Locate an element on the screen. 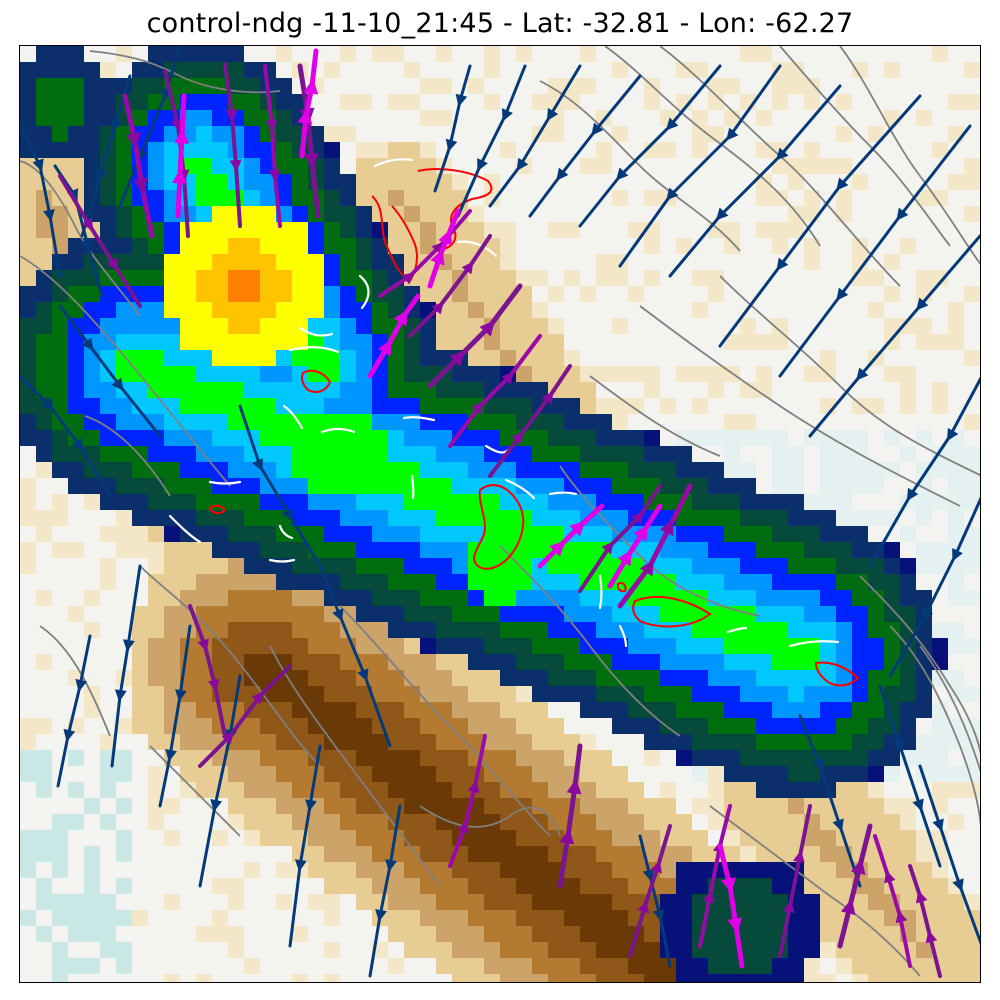 The width and height of the screenshot is (1000, 1000). streamline-purple is located at coordinates (795, 881).